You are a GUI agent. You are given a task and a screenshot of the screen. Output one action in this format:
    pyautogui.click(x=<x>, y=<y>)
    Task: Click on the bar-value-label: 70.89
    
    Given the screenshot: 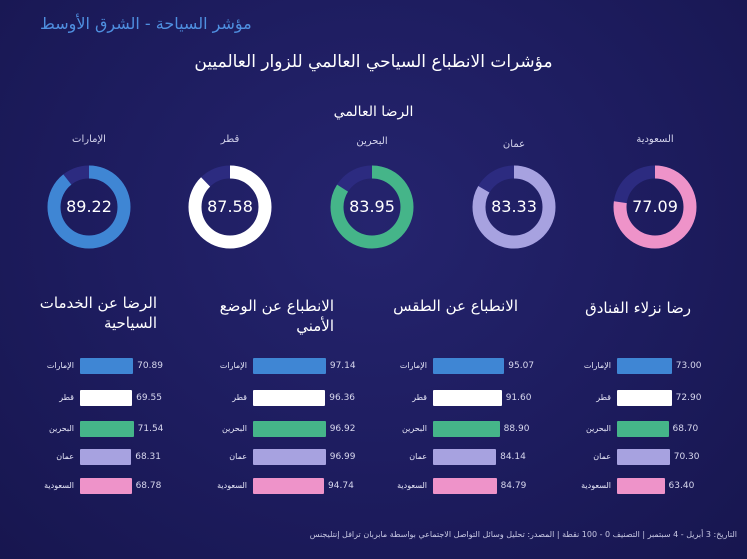 What is the action you would take?
    pyautogui.click(x=150, y=366)
    